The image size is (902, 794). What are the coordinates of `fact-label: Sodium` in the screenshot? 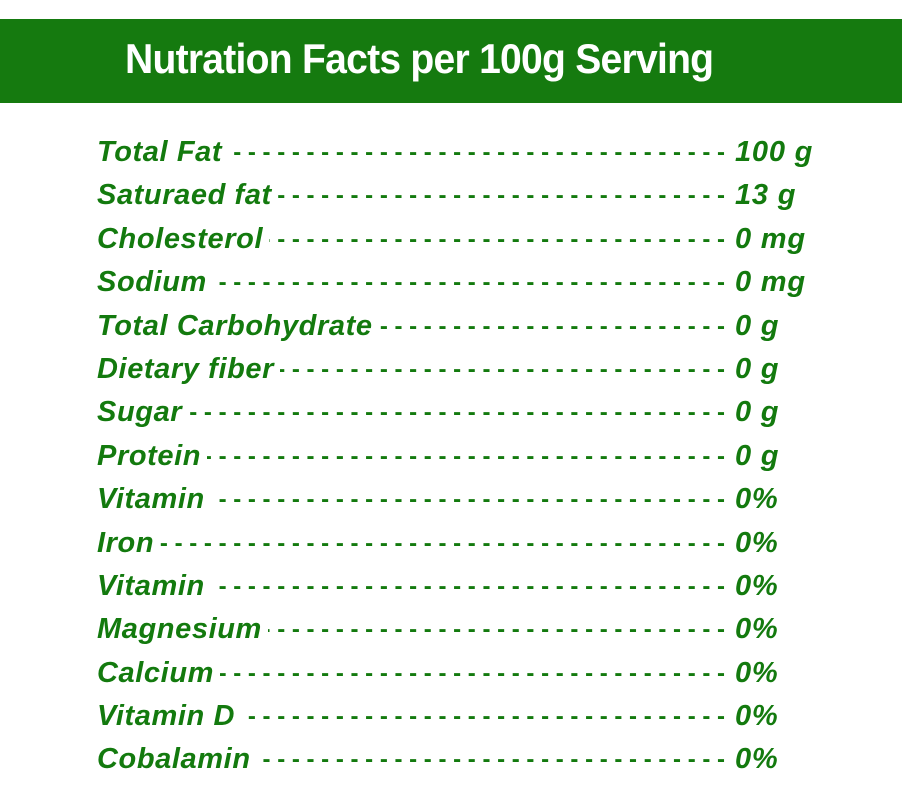 It's located at (155, 283).